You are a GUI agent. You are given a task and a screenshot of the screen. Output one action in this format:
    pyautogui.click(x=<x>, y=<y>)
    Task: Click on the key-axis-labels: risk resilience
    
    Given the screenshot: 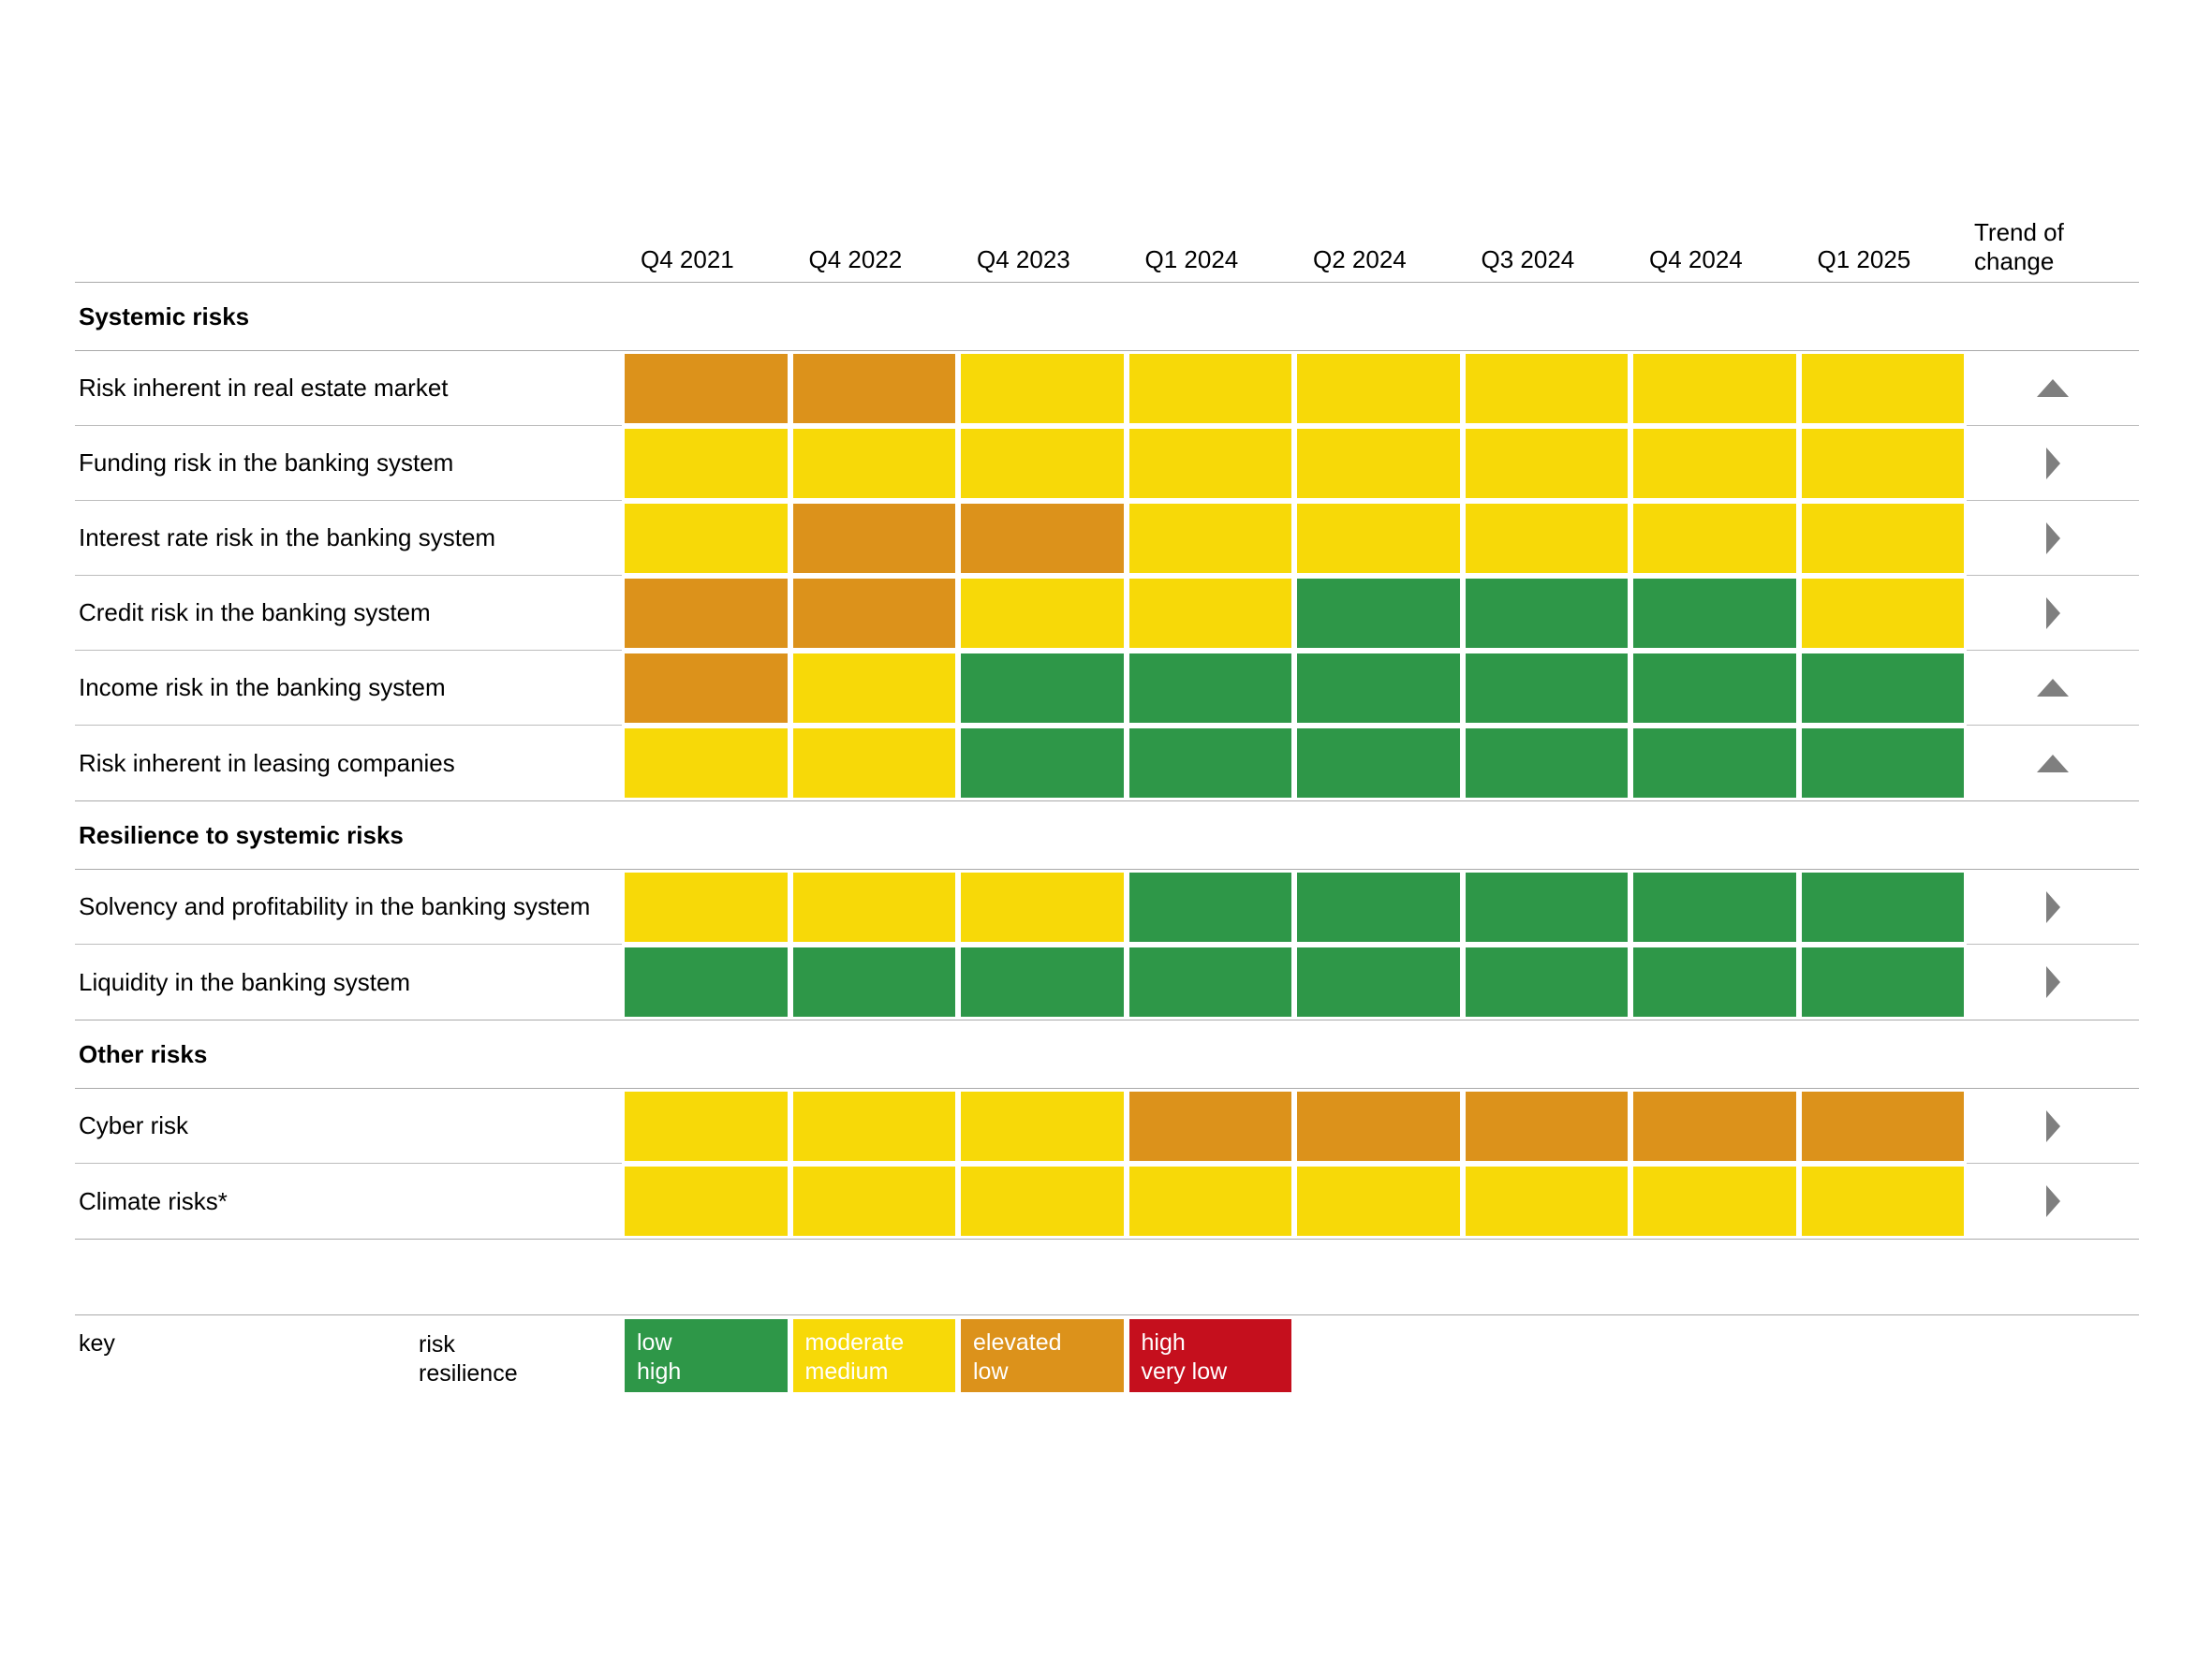 What is the action you would take?
    pyautogui.click(x=469, y=1359)
    